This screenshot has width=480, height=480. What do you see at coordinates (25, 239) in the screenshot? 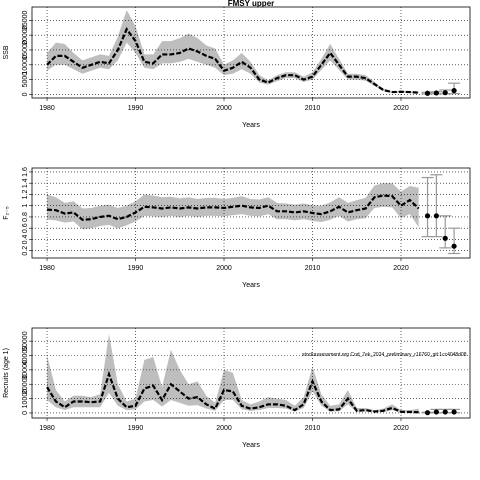
I see `y-tick-label: 0.4` at bounding box center [25, 239].